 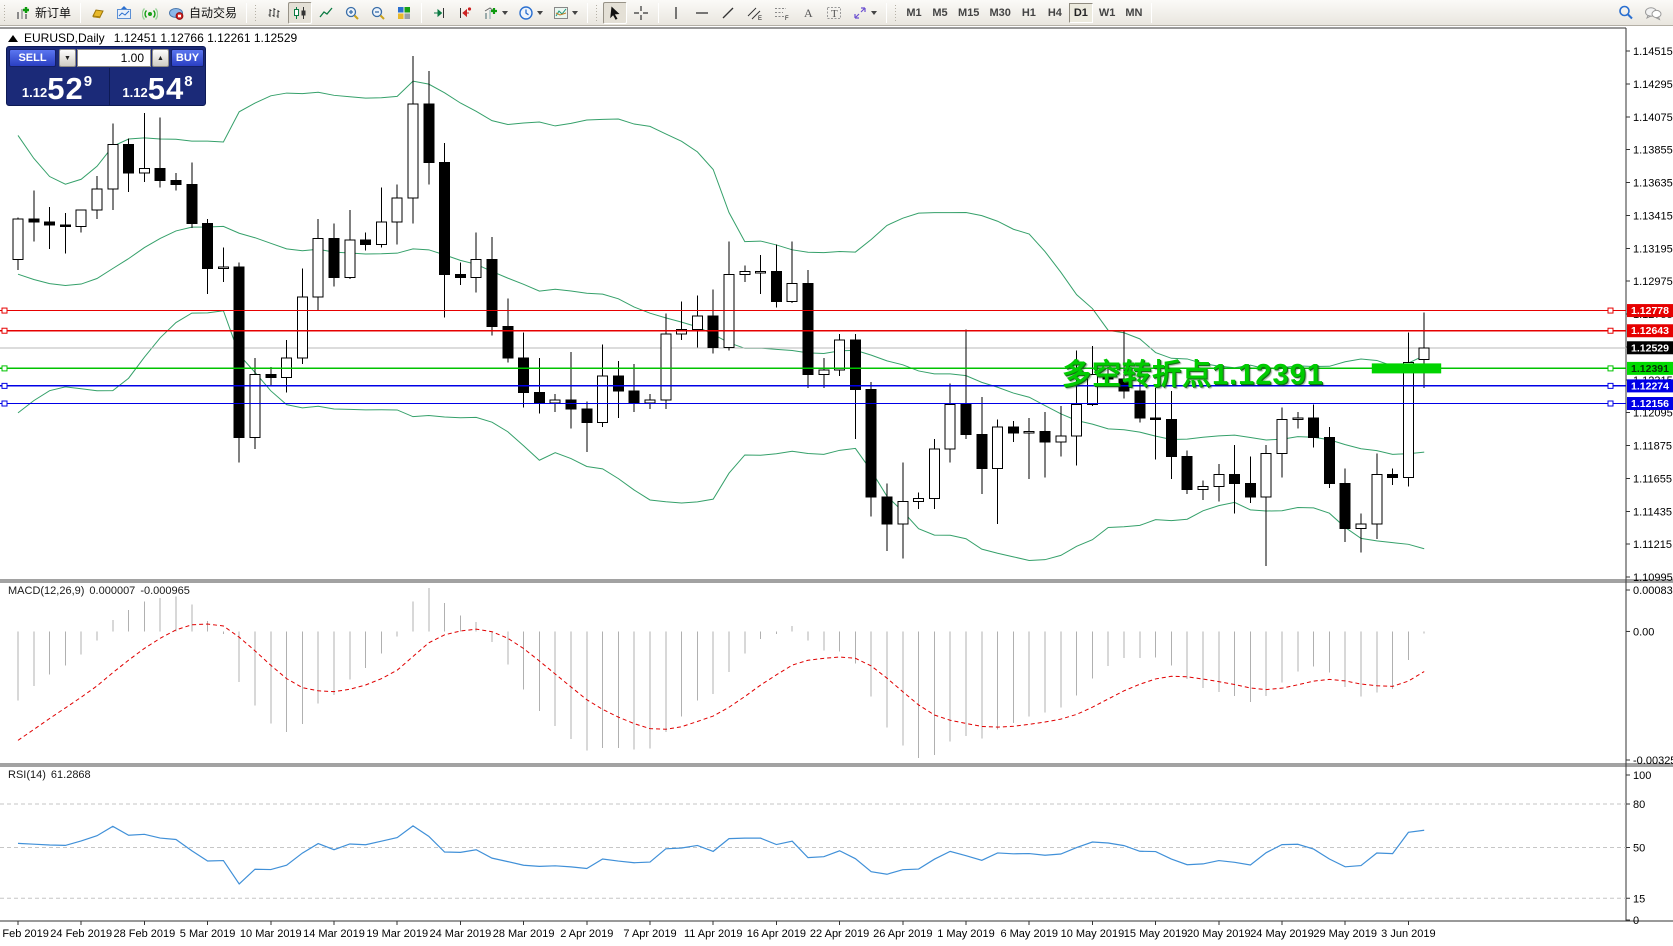 I want to click on macd-name: MACD(12,26,9), so click(x=46, y=591).